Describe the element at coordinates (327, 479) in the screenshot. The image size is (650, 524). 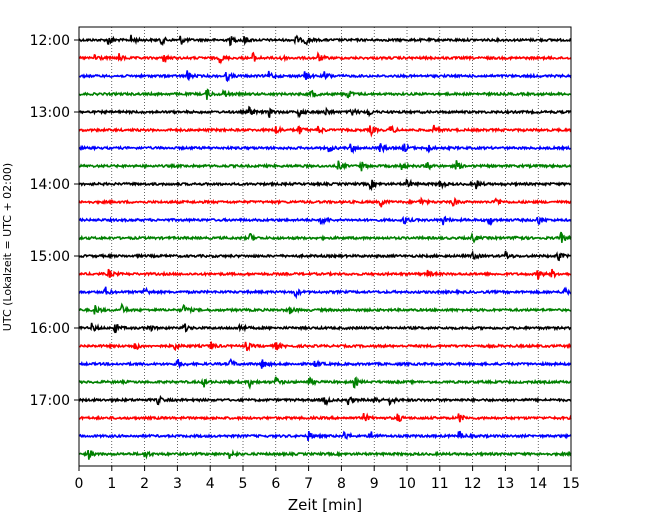
I see `x-axis: 0 1 2 3 4 5 6 7 8 9 10 11 12 13 14 15` at that location.